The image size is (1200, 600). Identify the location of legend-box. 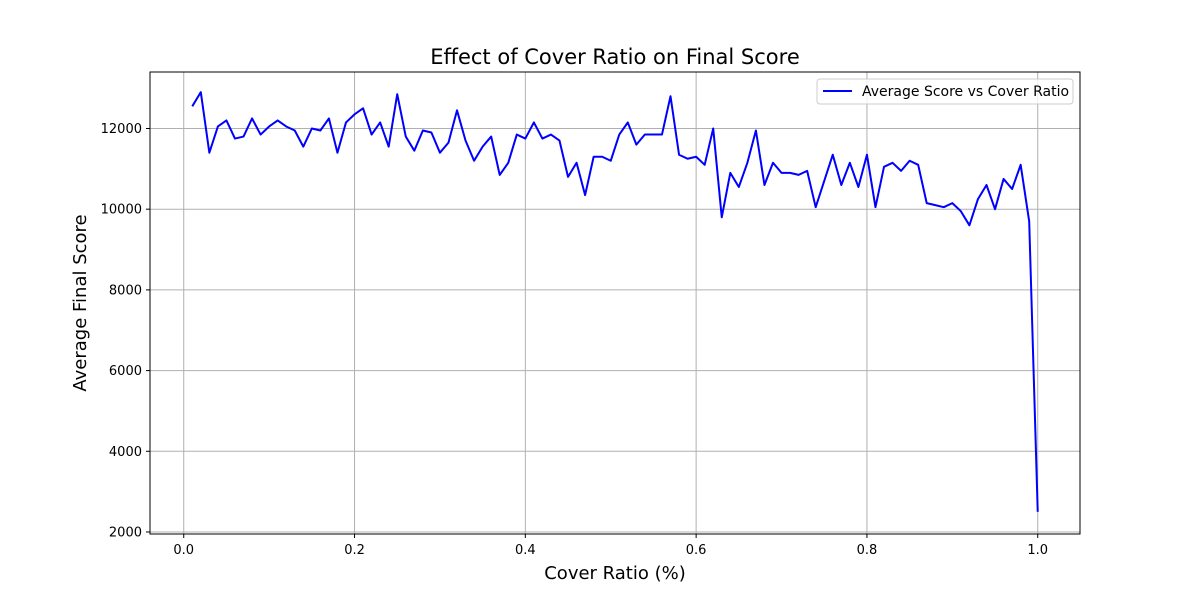
(945, 91).